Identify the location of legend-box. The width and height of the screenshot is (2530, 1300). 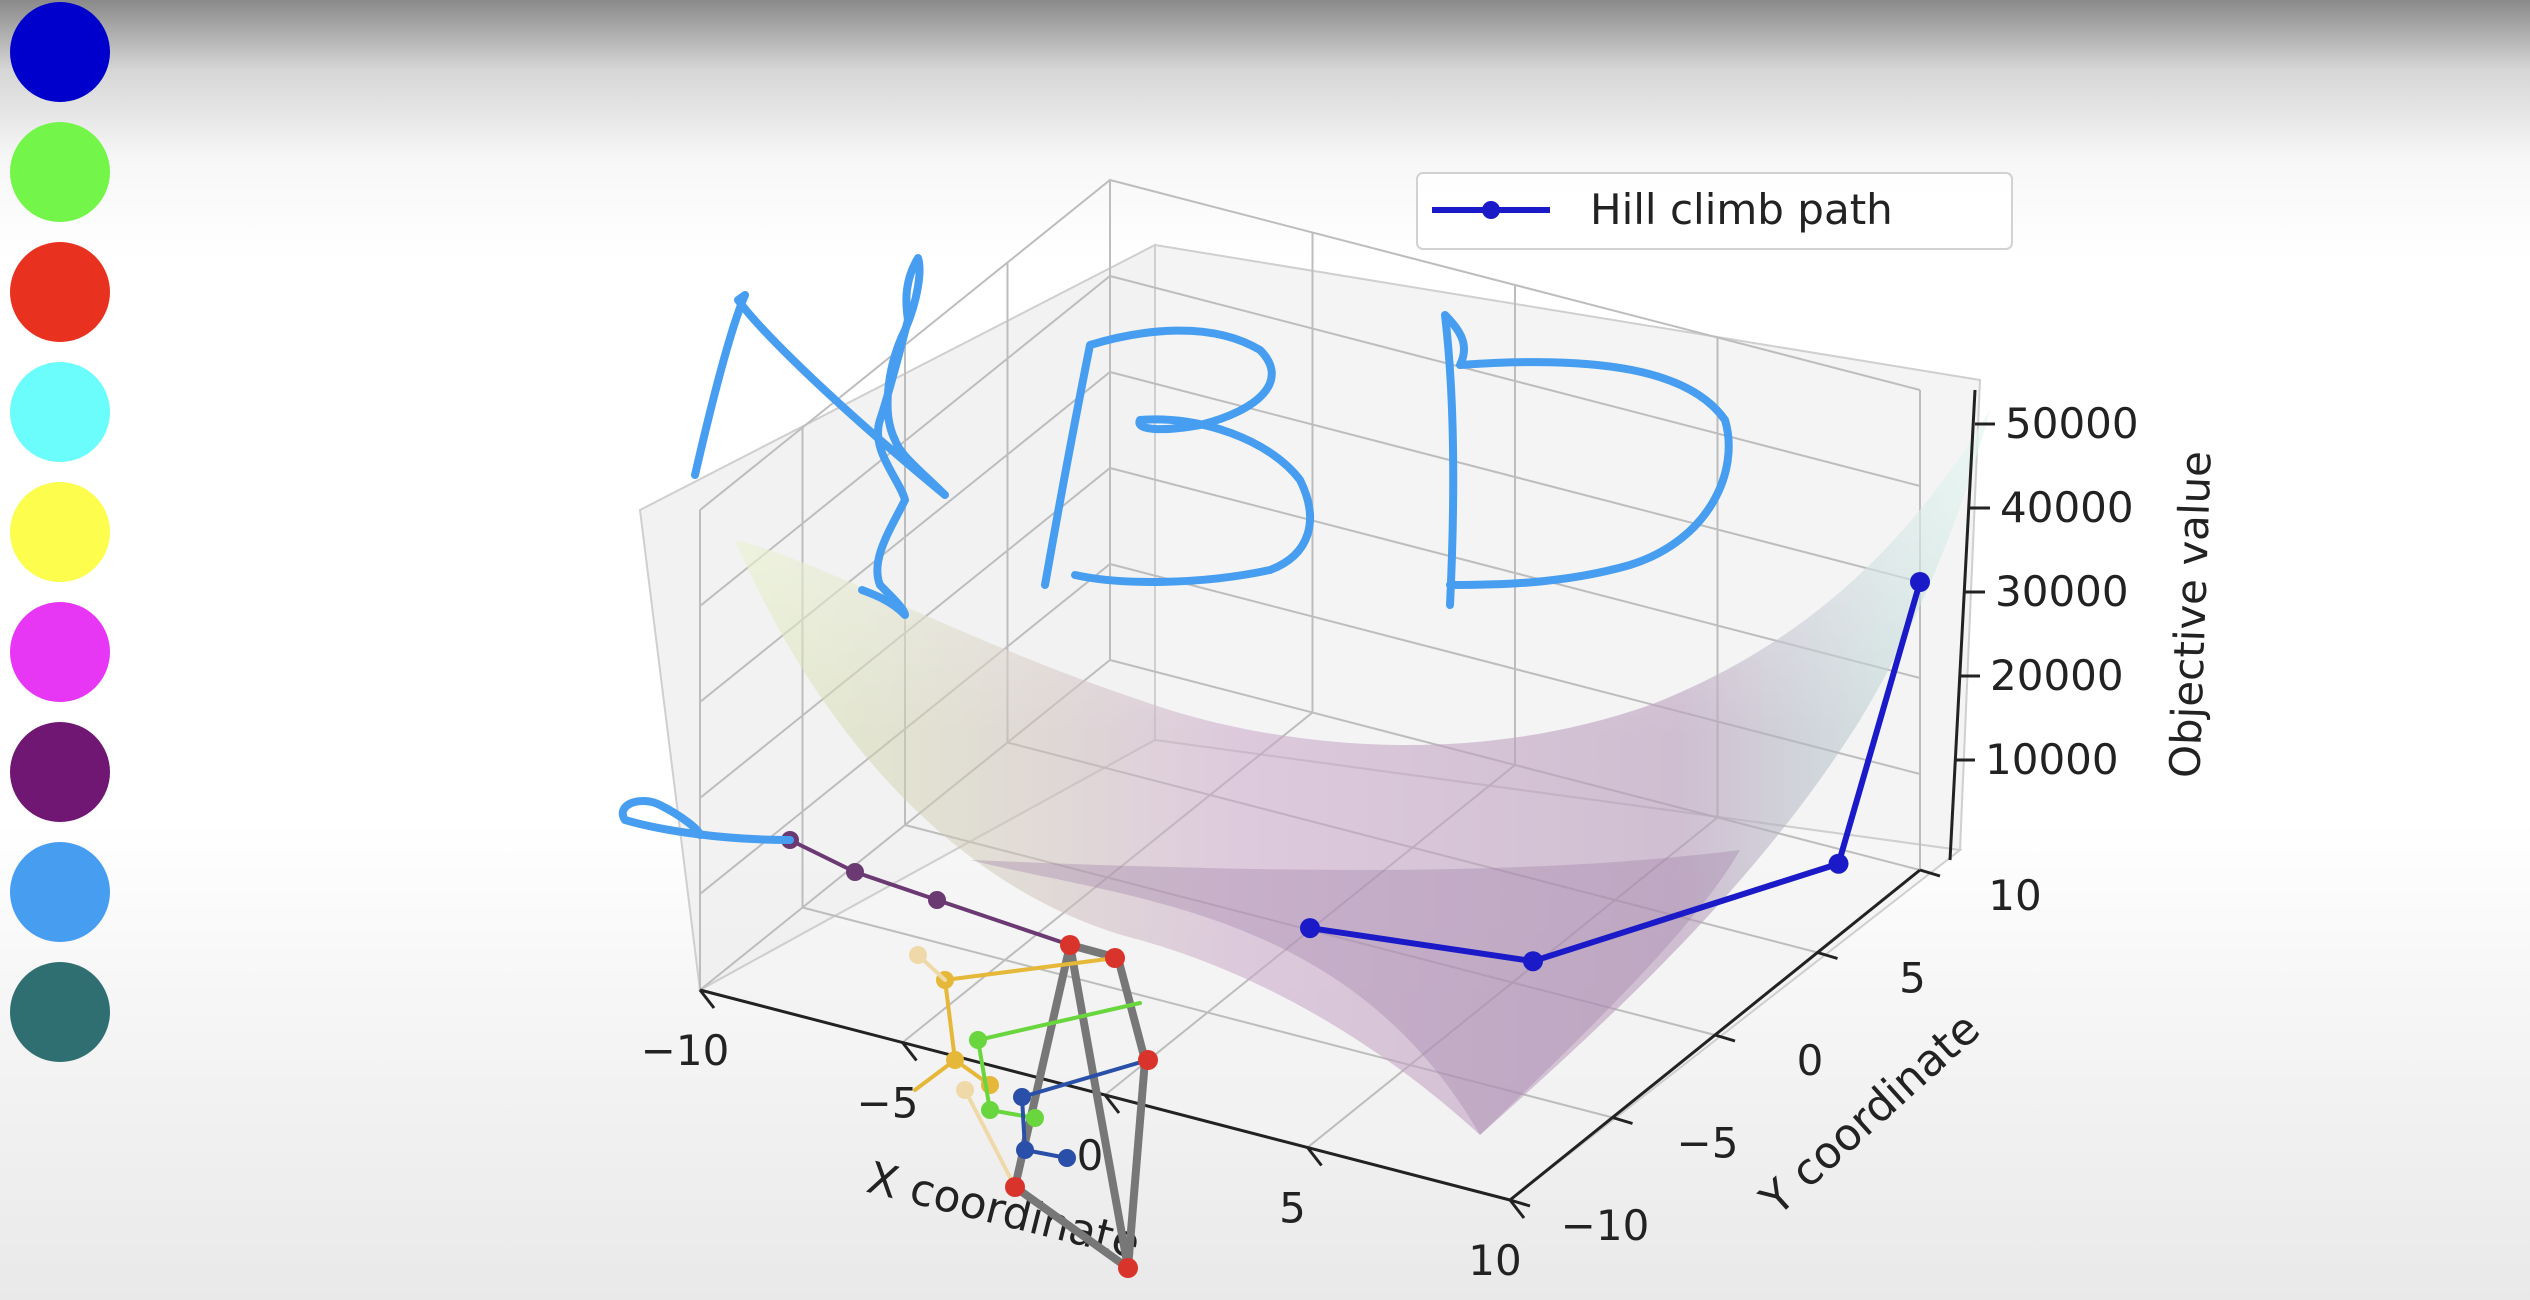
(1714, 211).